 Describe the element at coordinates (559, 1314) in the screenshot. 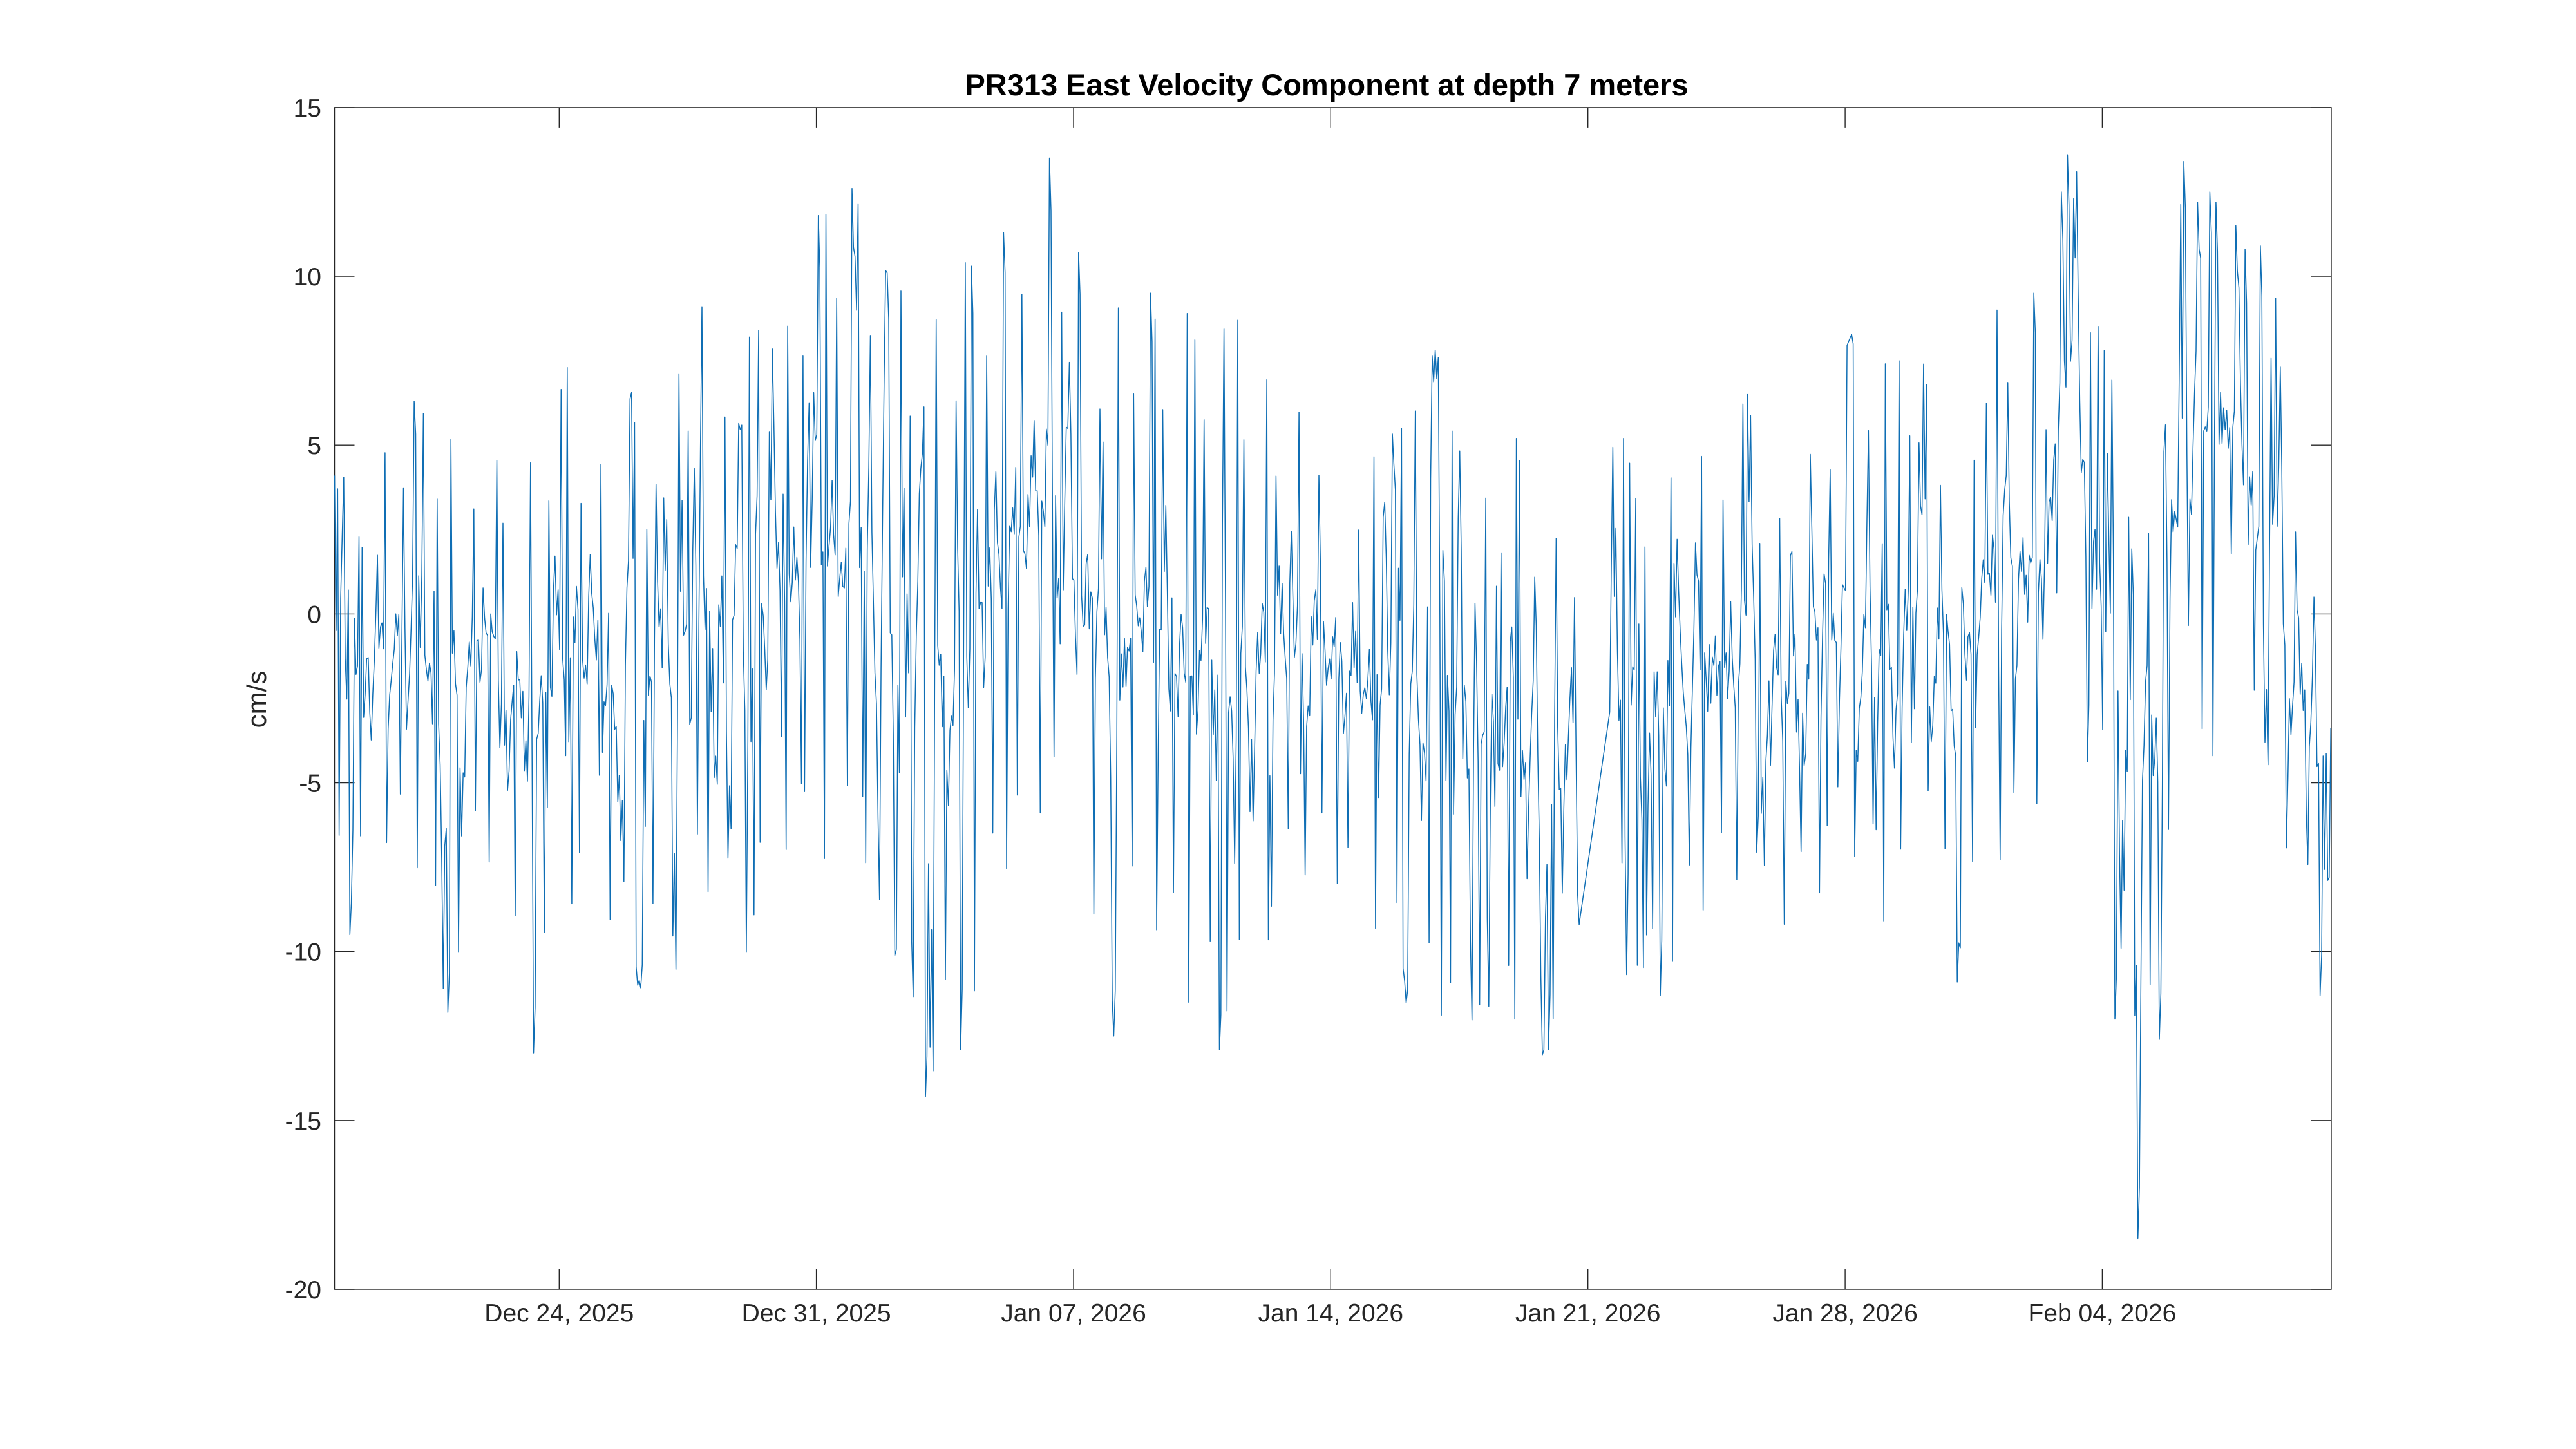

I see `svg-text: Dec 24, 2025` at that location.